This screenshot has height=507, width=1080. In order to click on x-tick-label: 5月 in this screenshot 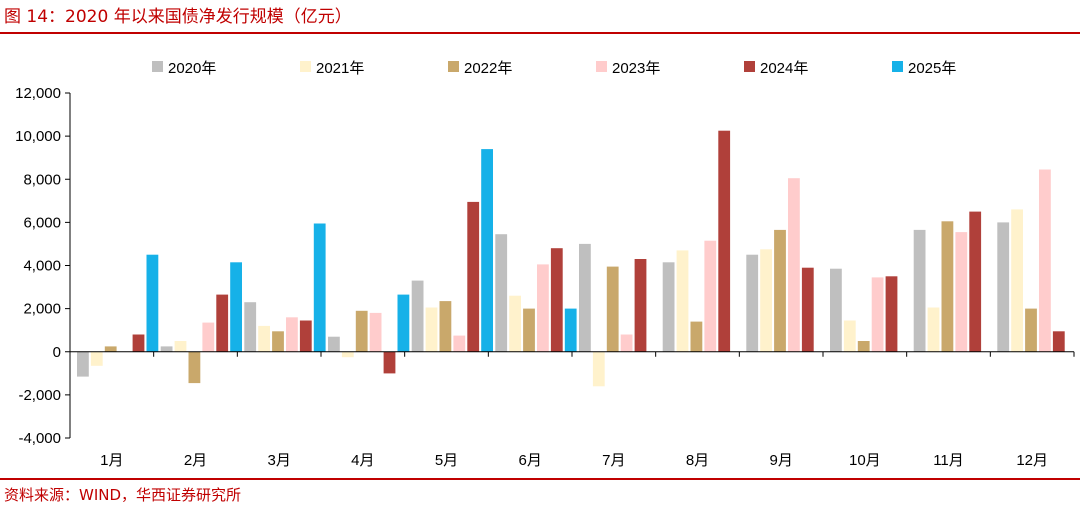, I will do `click(446, 460)`.